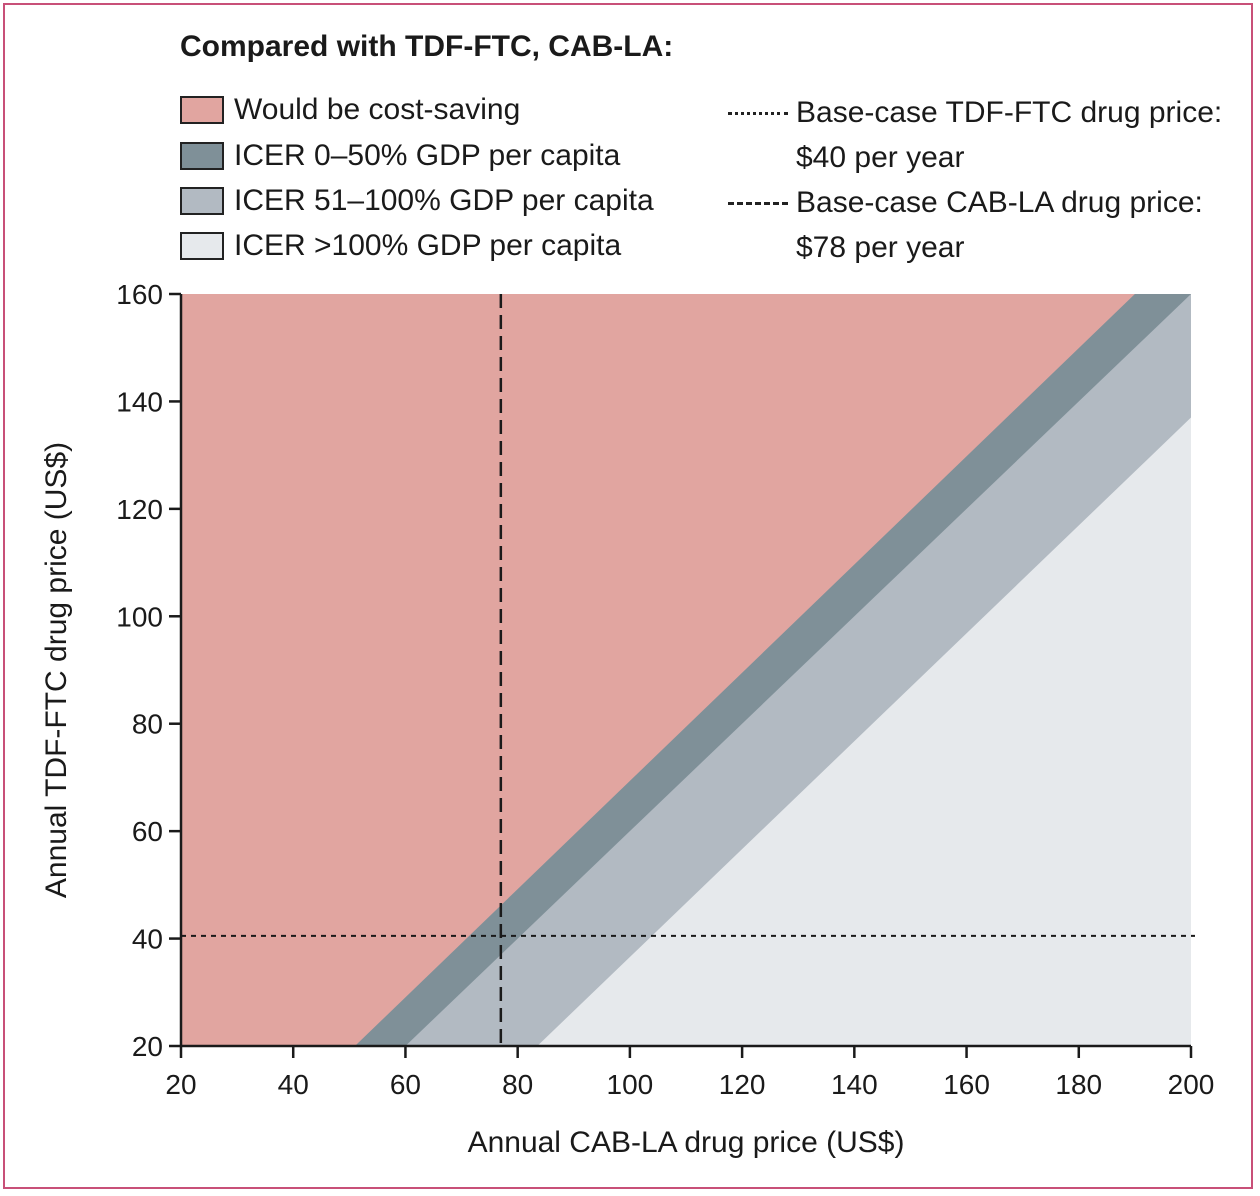  What do you see at coordinates (147, 831) in the screenshot?
I see `y-tick-label: 60` at bounding box center [147, 831].